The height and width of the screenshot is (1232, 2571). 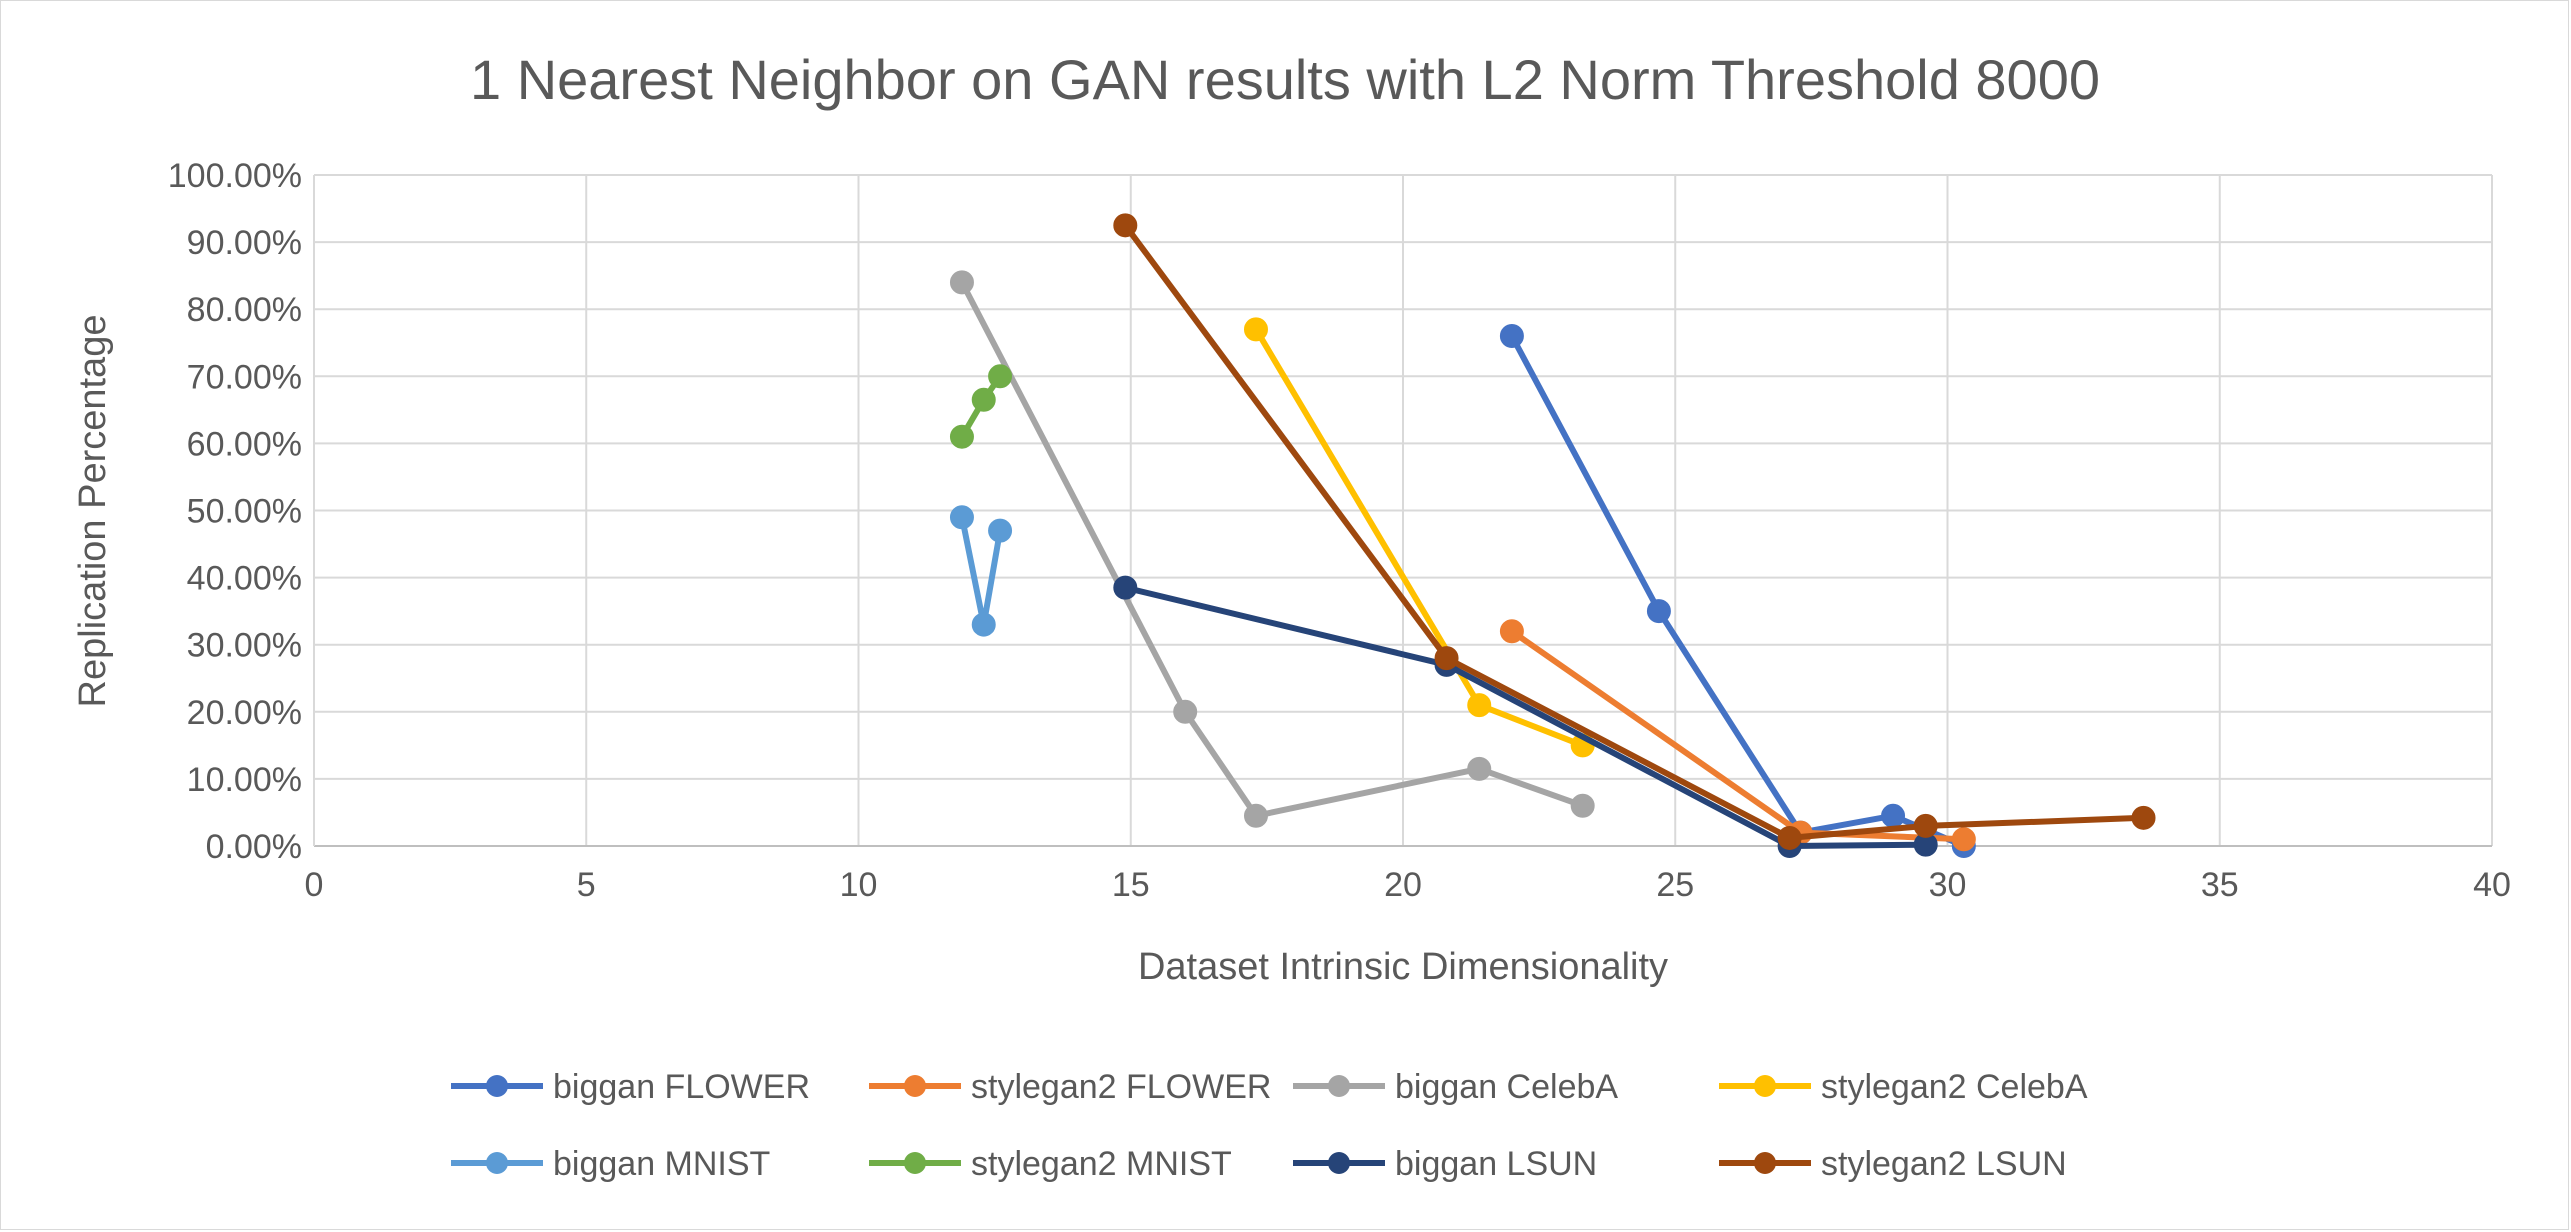 I want to click on y-tick-label: 30.00%, so click(x=244, y=646).